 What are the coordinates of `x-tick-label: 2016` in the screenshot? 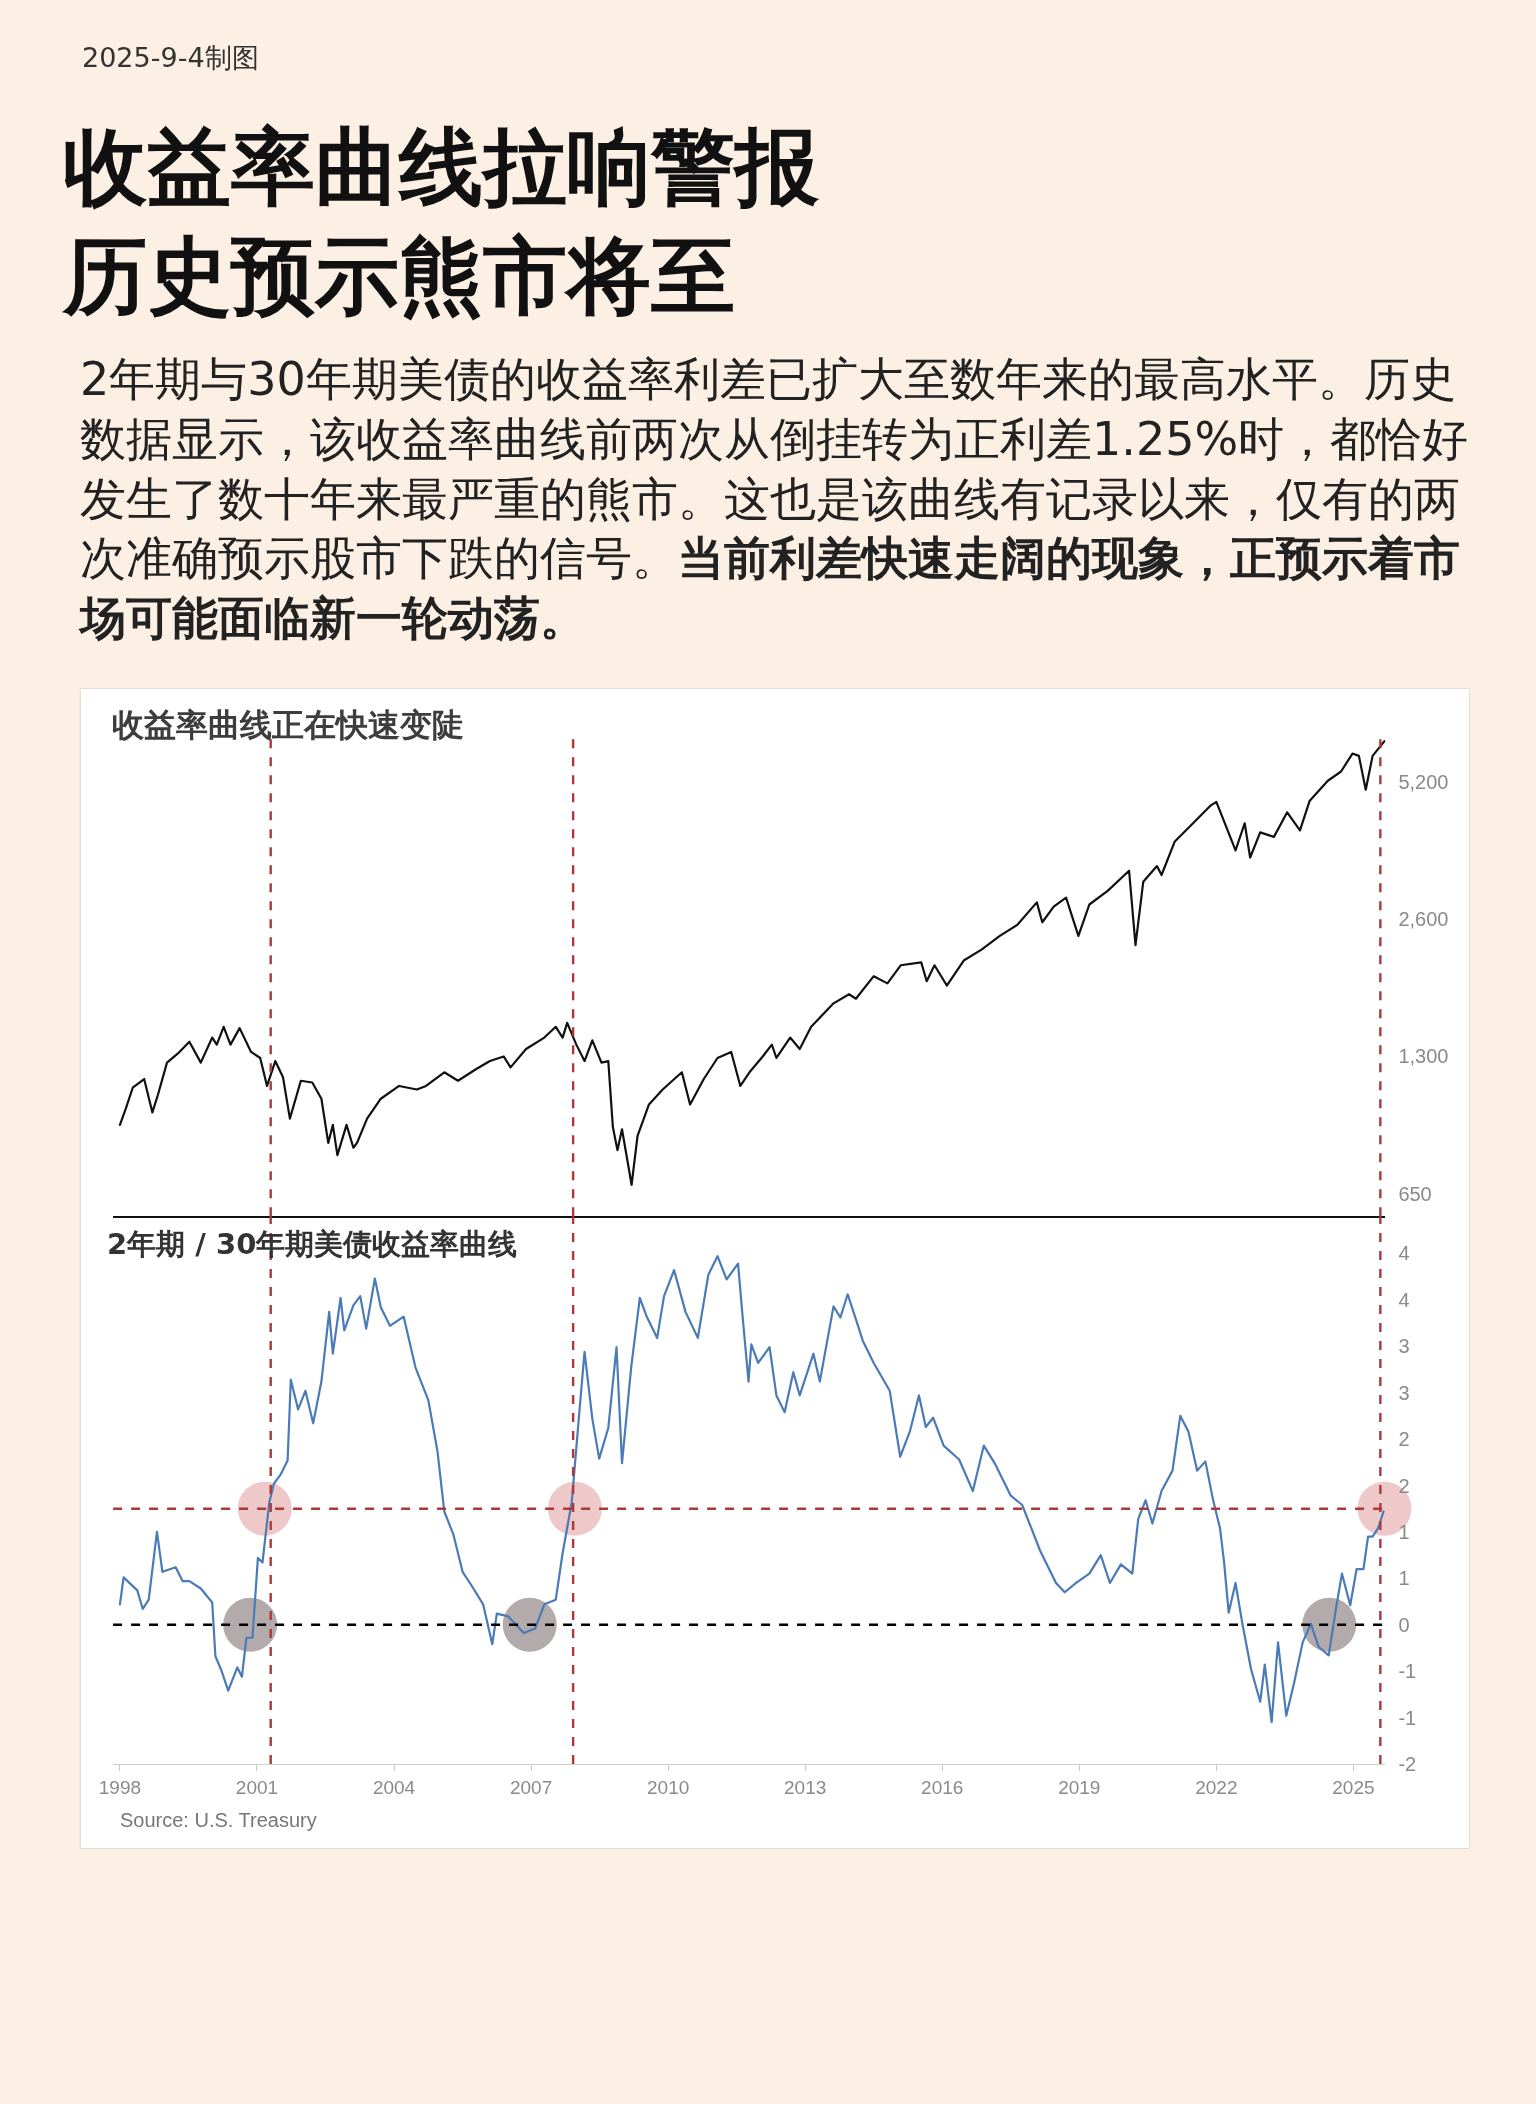 It's located at (942, 1787).